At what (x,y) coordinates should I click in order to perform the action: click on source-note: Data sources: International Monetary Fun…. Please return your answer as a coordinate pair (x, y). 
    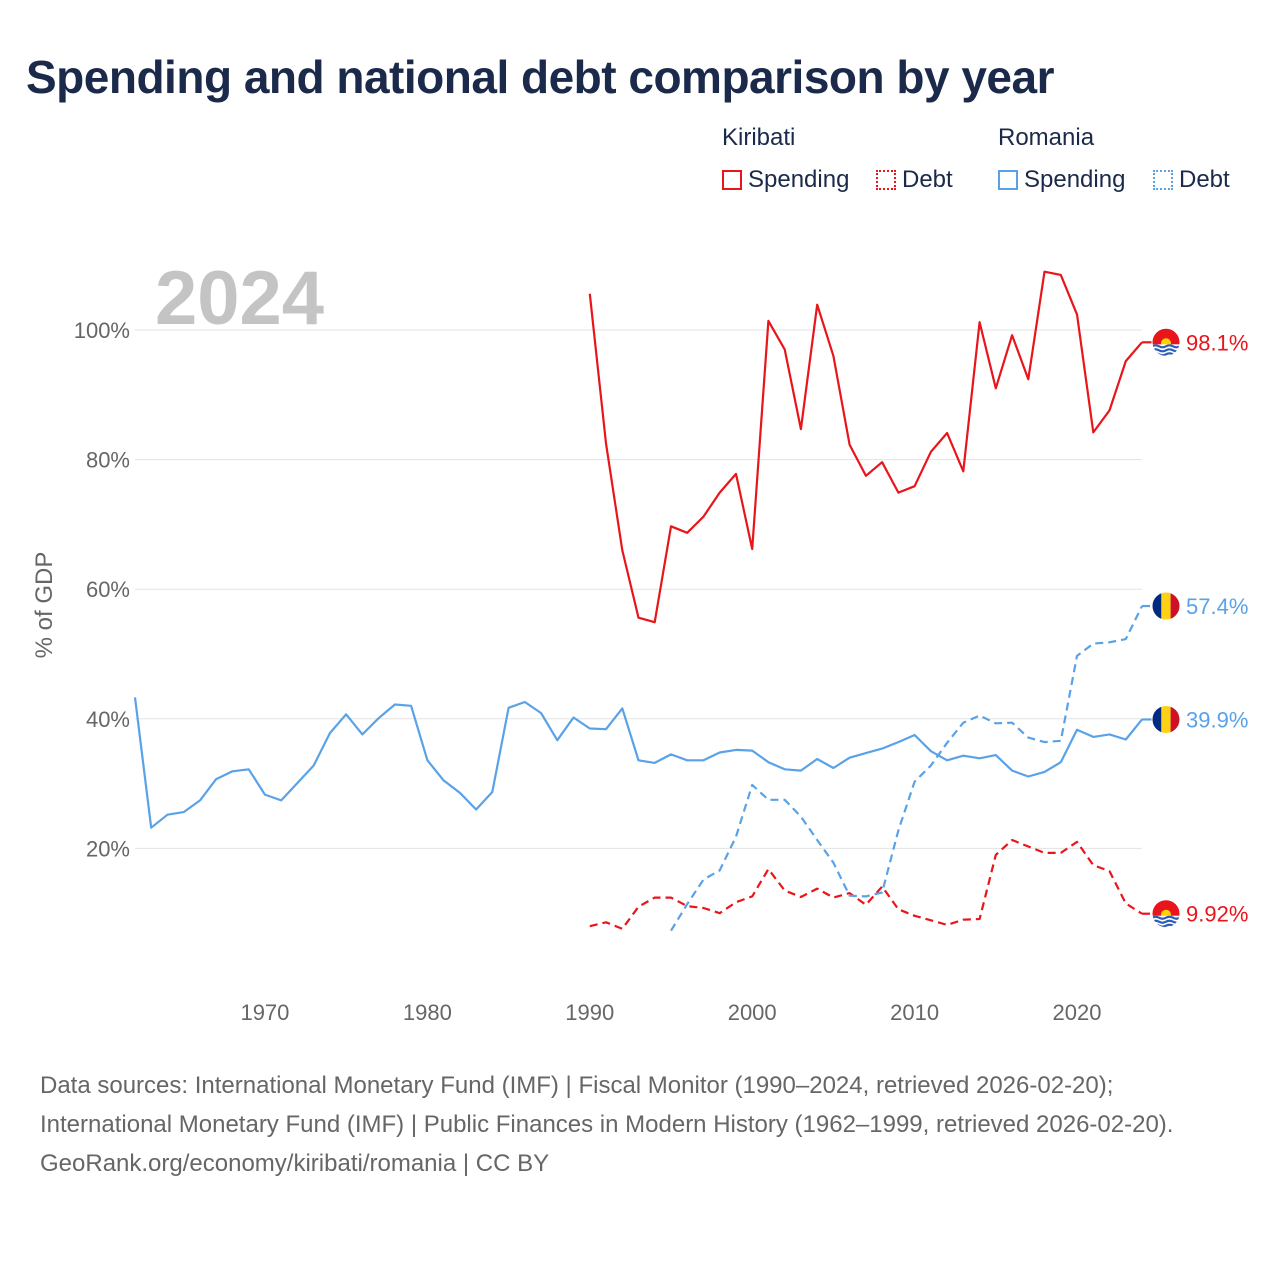
    Looking at the image, I should click on (640, 1124).